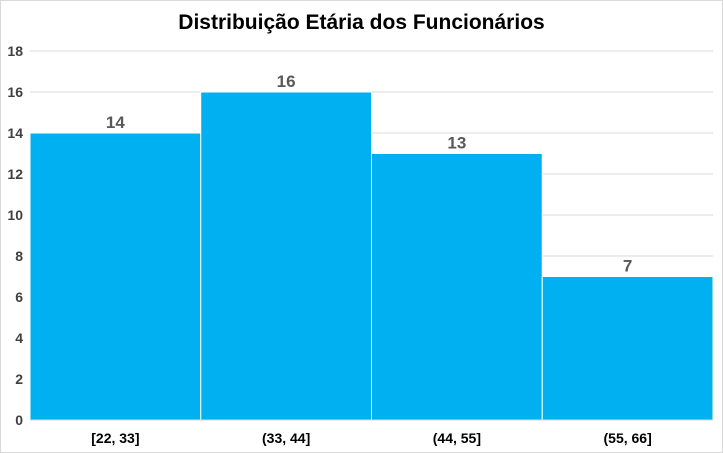 This screenshot has width=723, height=453. I want to click on data-label: 13, so click(456, 143).